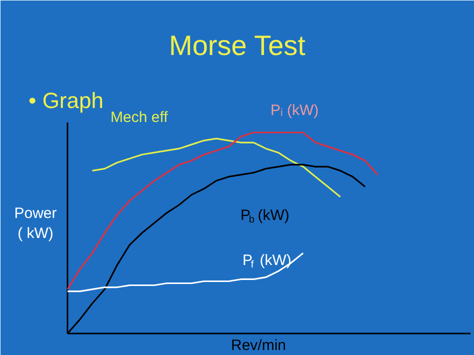 The height and width of the screenshot is (355, 474). Describe the element at coordinates (66, 100) in the screenshot. I see `text: • Graph` at that location.